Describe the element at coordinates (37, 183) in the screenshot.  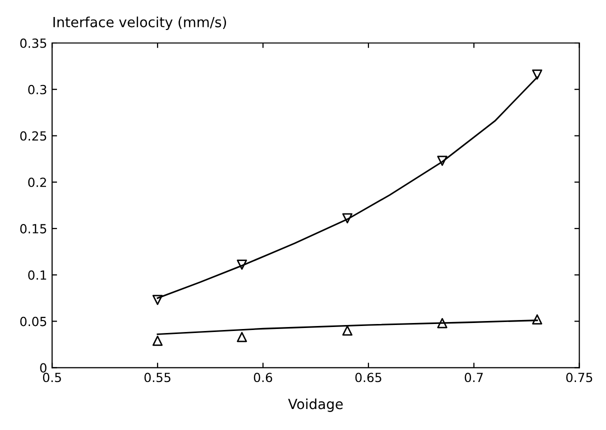
I see `y-tick-label: 0.2` at that location.